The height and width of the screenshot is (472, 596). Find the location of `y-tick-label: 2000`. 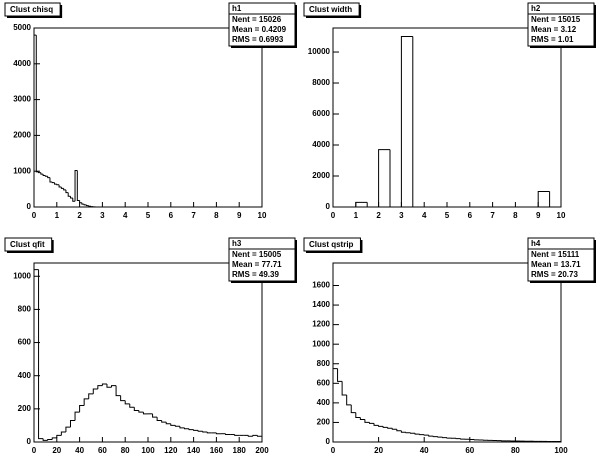

y-tick-label: 2000 is located at coordinates (321, 175).